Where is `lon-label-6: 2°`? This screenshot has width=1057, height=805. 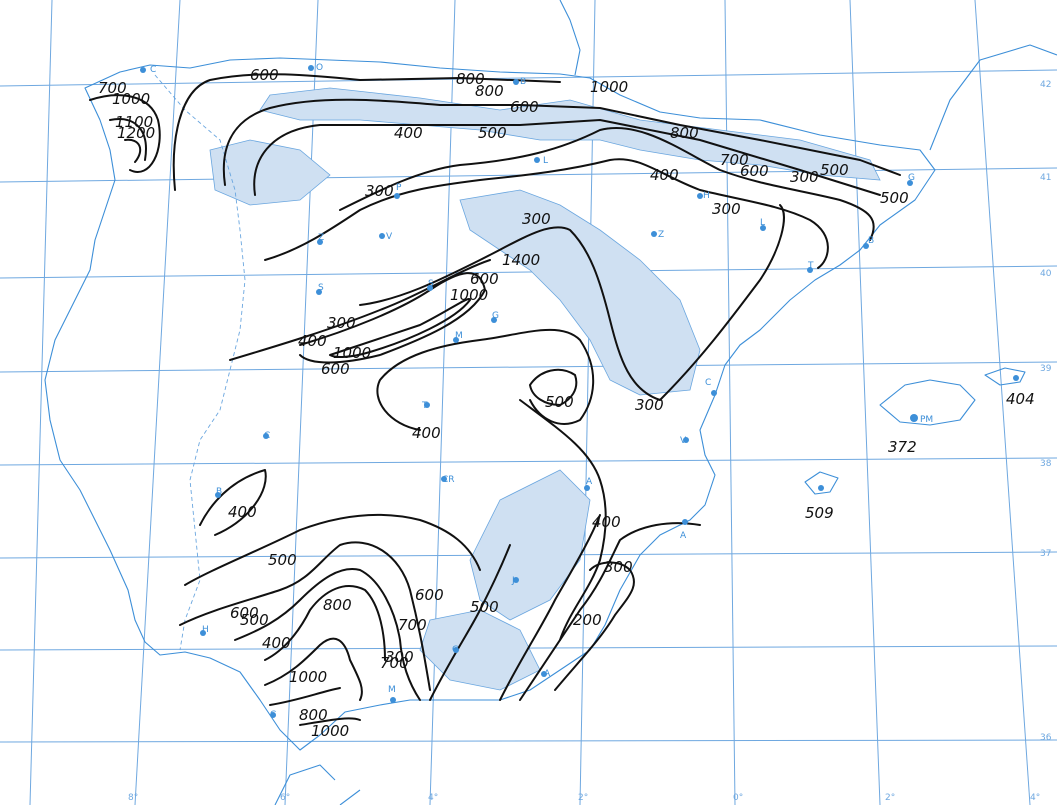 lon-label-6: 2° is located at coordinates (890, 798).